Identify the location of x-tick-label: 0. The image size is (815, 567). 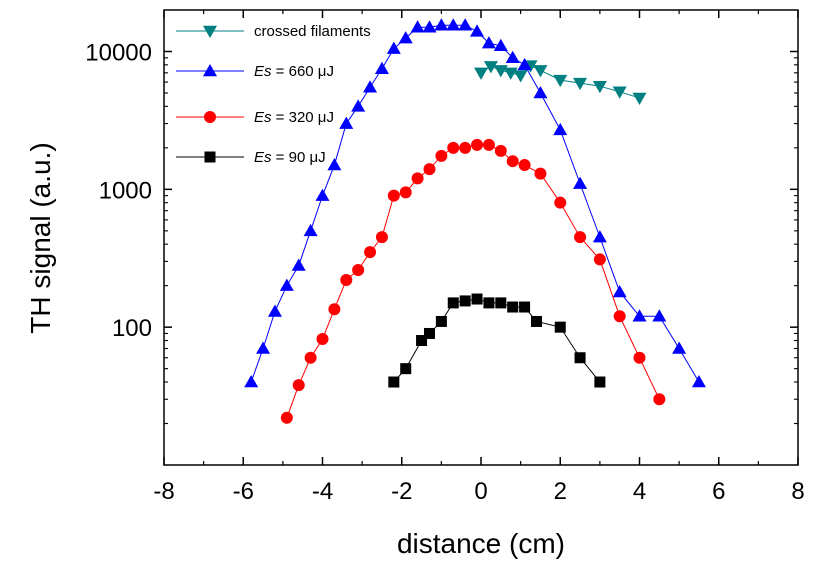
(480, 491).